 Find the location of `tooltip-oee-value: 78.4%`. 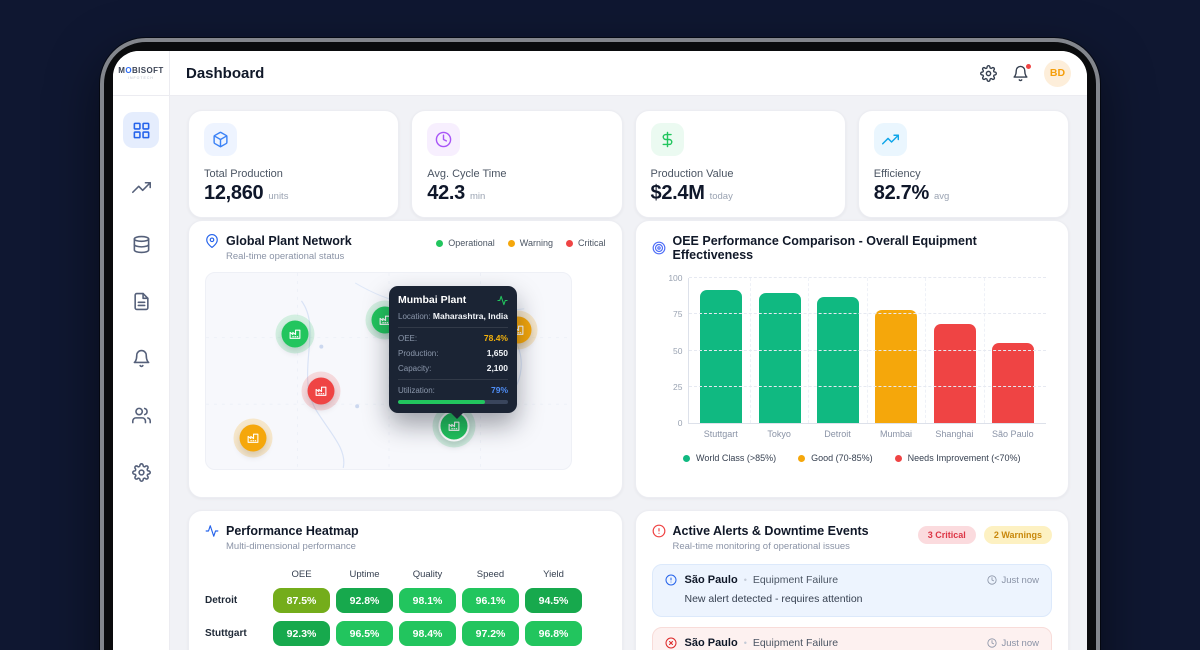

tooltip-oee-value: 78.4% is located at coordinates (495, 338).